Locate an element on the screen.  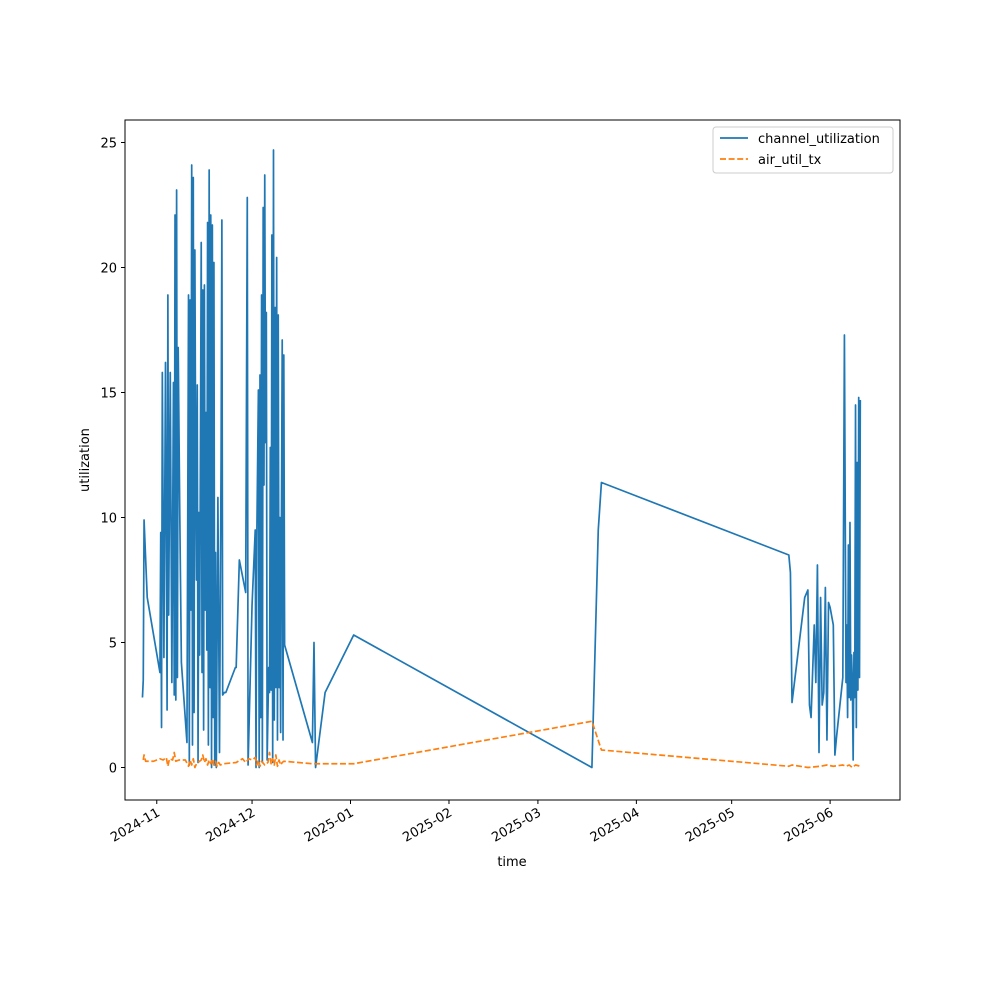
x-axis-label: time is located at coordinates (511, 862).